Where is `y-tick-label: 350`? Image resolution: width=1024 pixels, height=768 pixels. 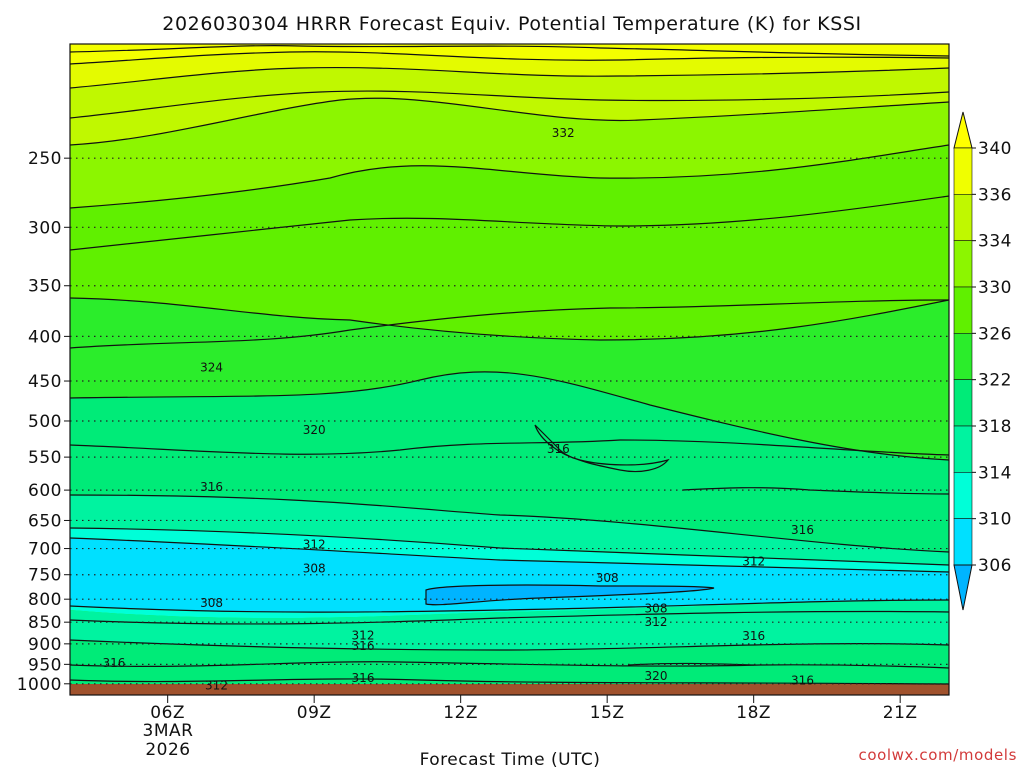 y-tick-label: 350 is located at coordinates (45, 287).